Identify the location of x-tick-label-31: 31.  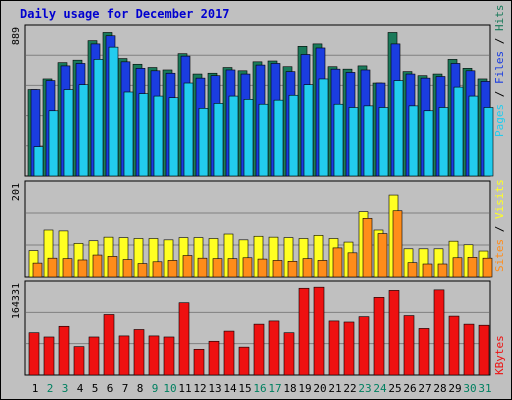
(484, 388).